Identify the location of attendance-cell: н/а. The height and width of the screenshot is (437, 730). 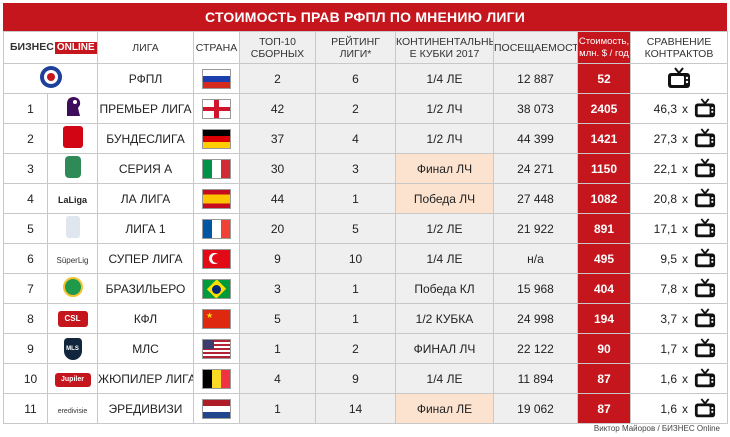
(535, 258).